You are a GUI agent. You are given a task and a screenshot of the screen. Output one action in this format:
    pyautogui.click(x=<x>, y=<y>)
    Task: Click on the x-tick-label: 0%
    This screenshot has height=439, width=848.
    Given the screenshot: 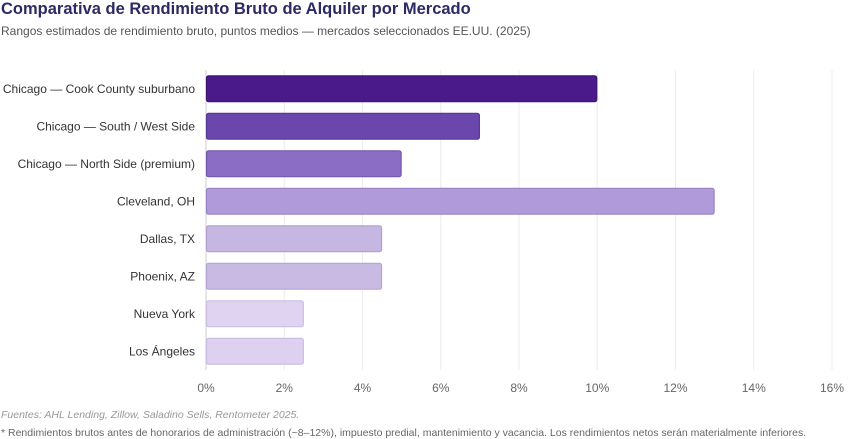 What is the action you would take?
    pyautogui.click(x=206, y=388)
    